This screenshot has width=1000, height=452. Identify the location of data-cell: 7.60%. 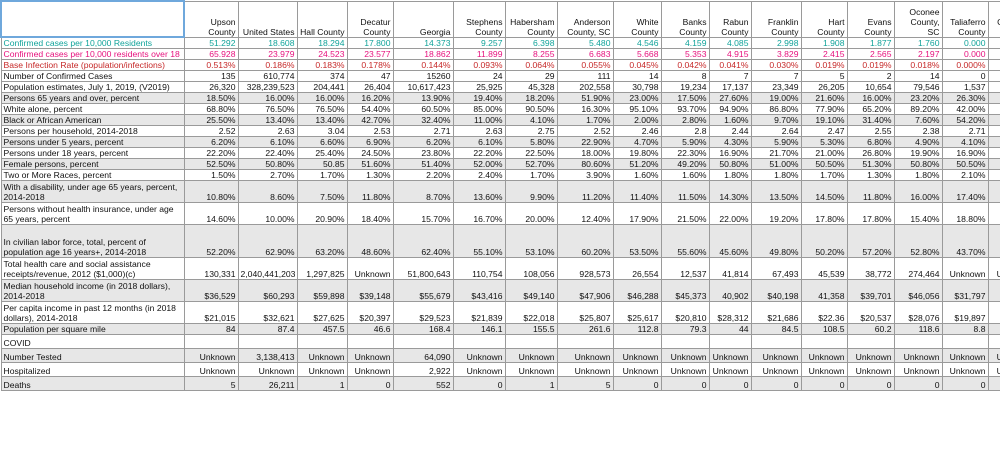
(918, 120).